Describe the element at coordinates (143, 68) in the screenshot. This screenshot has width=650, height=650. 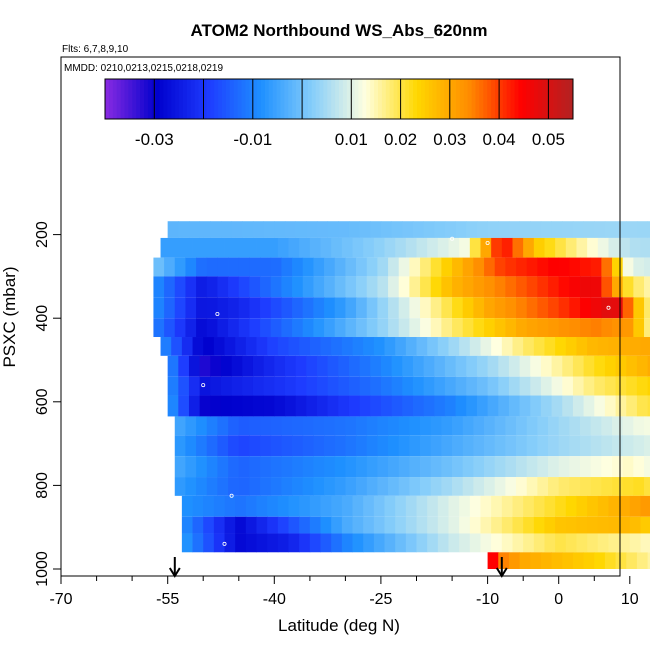
I see `dates-note: MMDD: 0210,0213,0215,0218,0219` at that location.